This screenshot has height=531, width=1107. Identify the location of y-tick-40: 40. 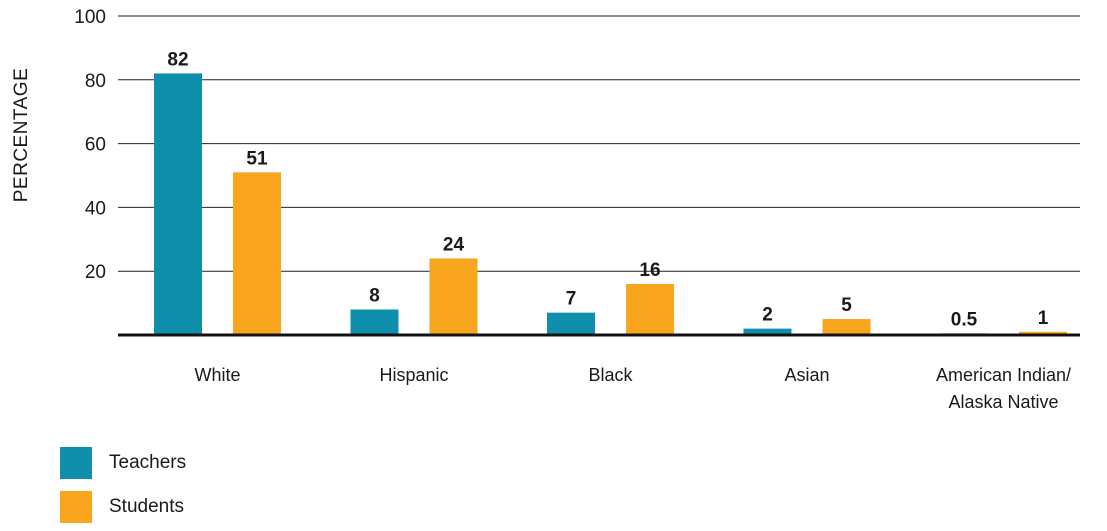
(95, 208).